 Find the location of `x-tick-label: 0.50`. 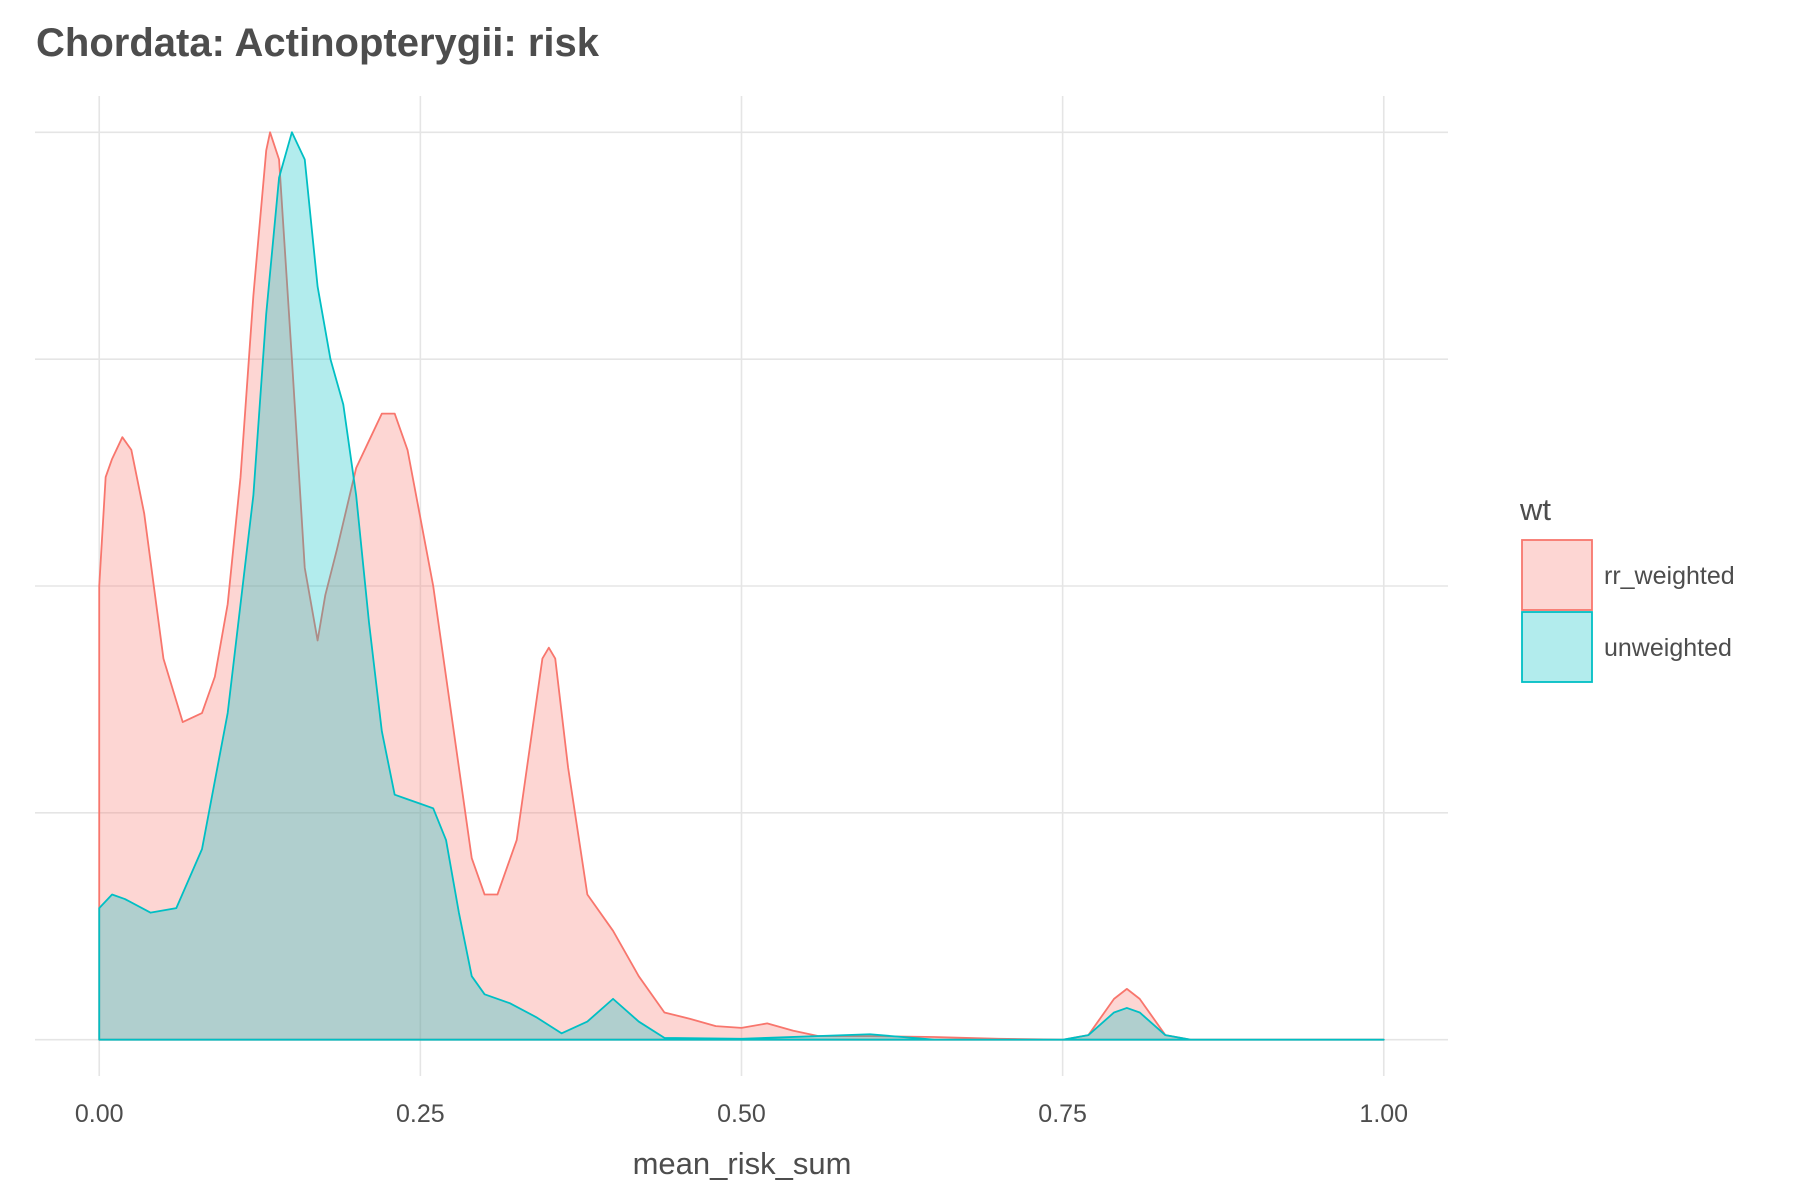

x-tick-label: 0.50 is located at coordinates (741, 1114).